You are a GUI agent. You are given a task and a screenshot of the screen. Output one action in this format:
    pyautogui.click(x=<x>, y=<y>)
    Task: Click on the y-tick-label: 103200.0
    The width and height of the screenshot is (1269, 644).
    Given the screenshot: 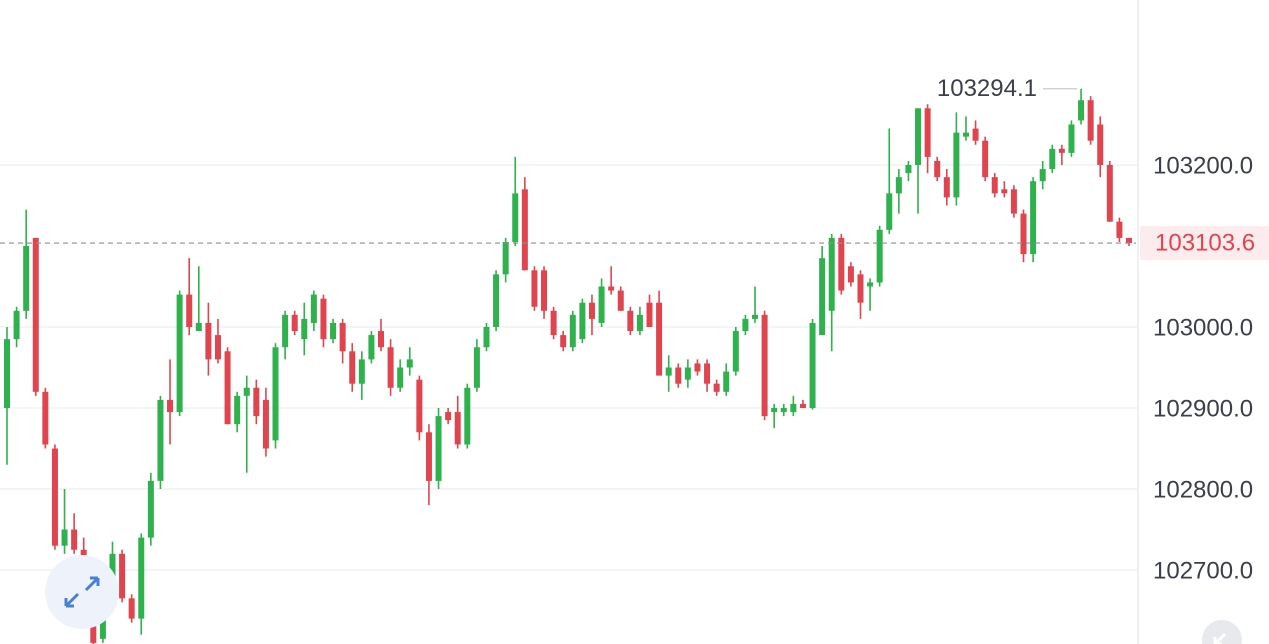 What is the action you would take?
    pyautogui.click(x=1203, y=165)
    